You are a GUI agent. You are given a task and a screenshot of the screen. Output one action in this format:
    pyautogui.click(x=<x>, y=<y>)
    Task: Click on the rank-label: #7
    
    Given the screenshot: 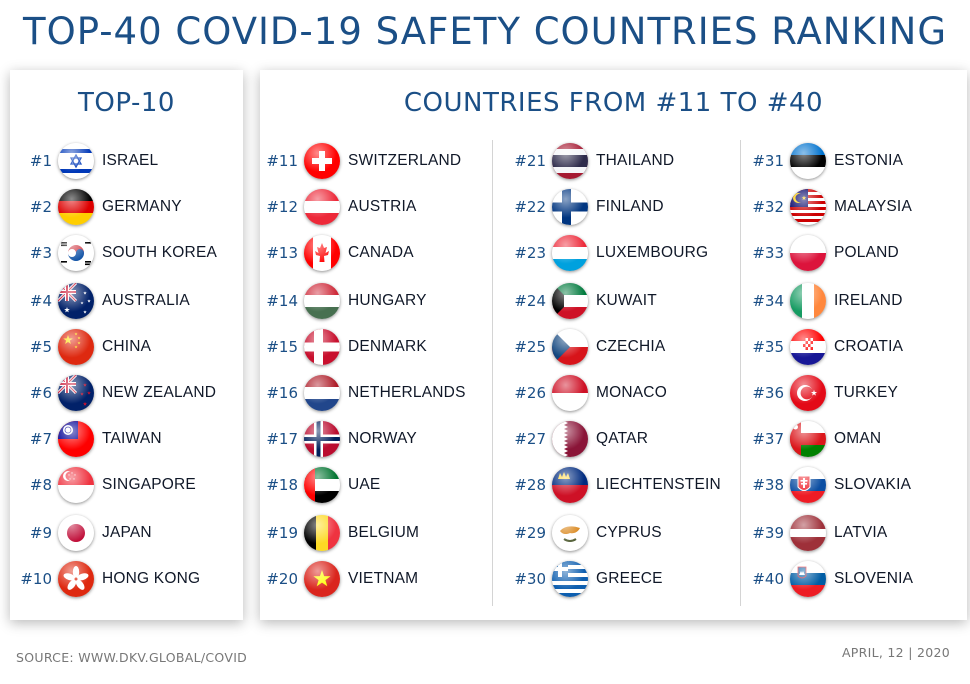 What is the action you would take?
    pyautogui.click(x=40, y=439)
    